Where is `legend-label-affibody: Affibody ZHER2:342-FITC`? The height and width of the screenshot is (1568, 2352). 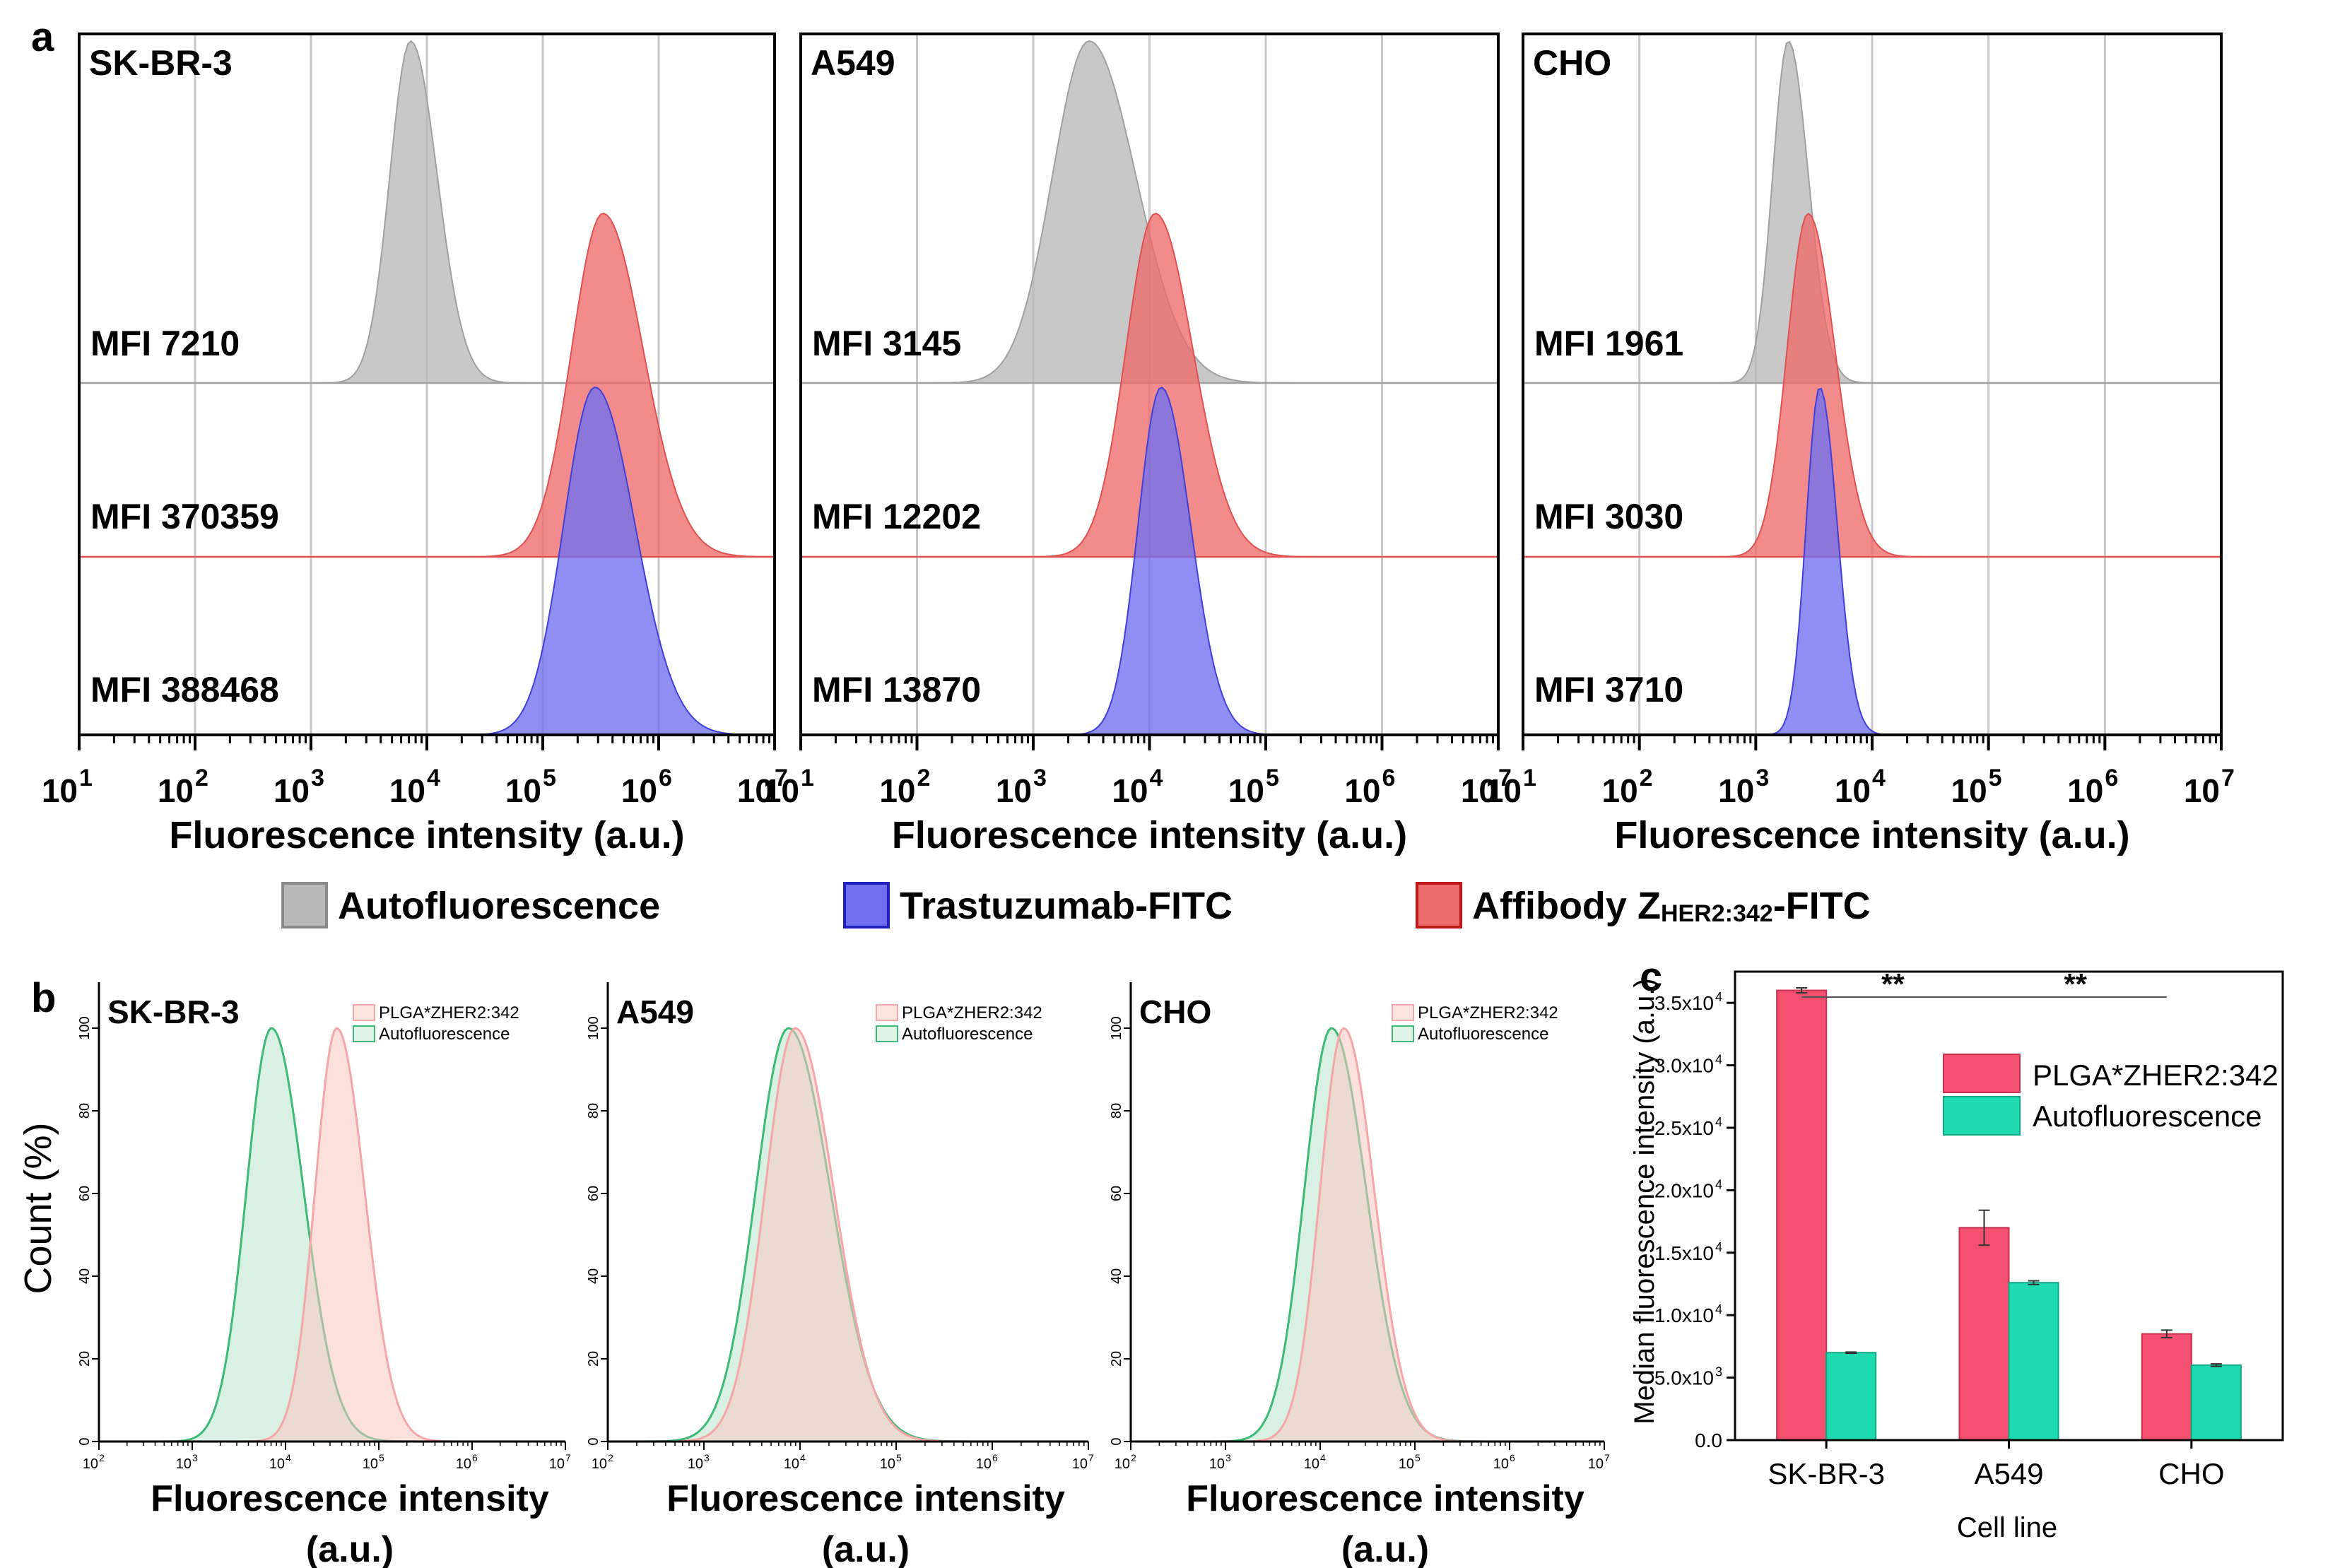 legend-label-affibody: Affibody ZHER2:342-FITC is located at coordinates (1672, 906).